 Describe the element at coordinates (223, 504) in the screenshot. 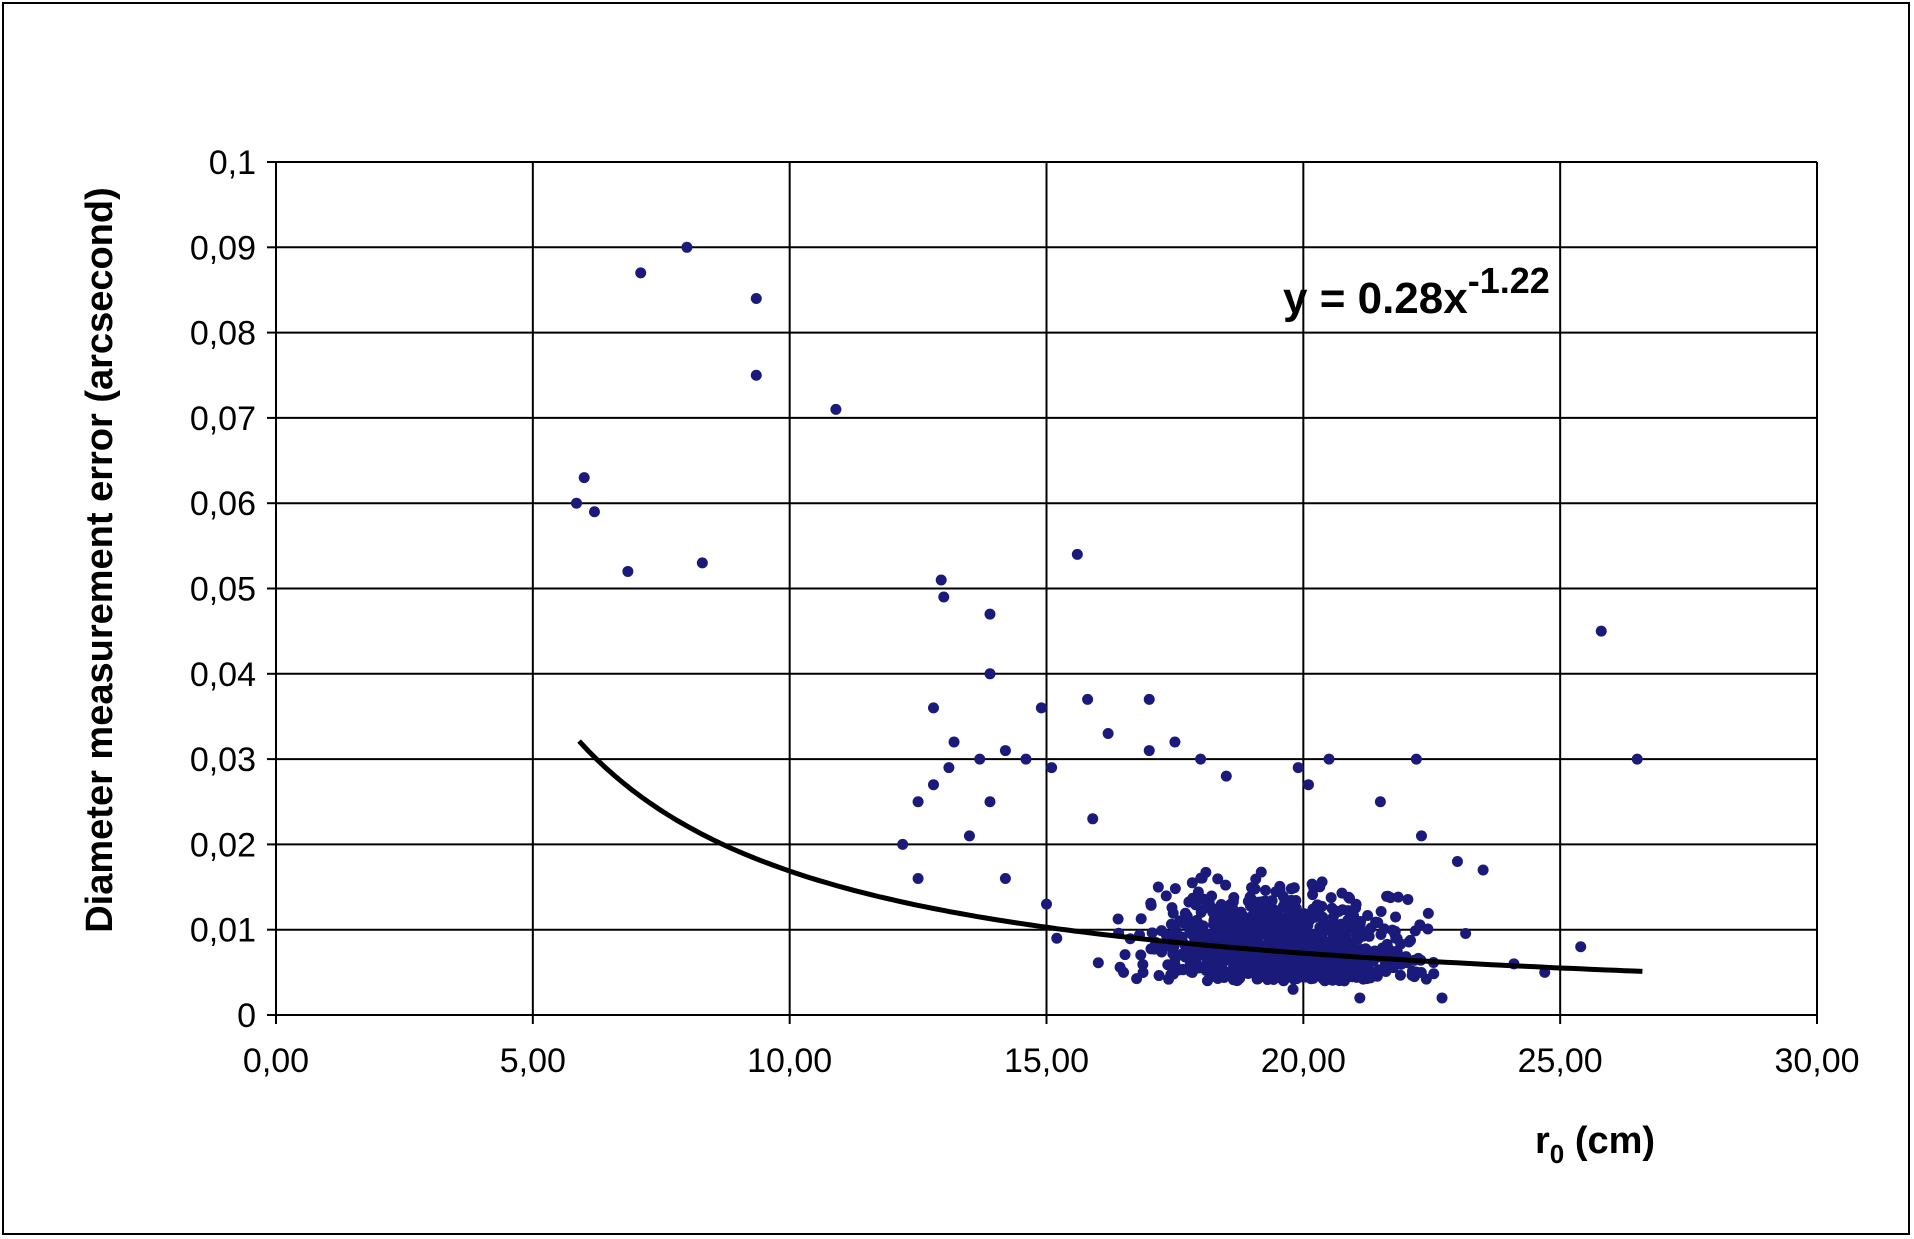

I see `y-tick-label: 0,06` at that location.